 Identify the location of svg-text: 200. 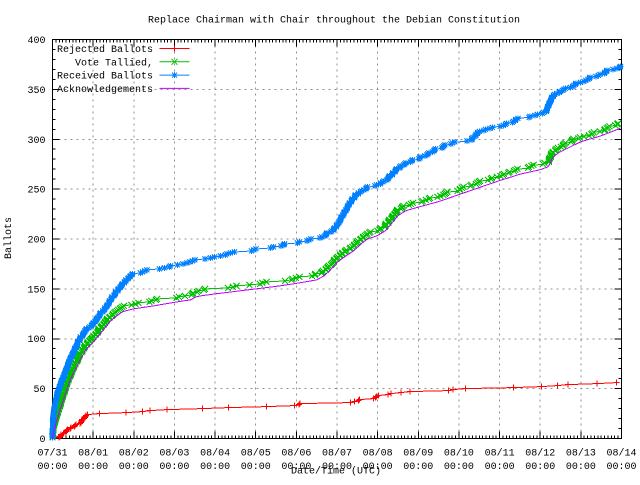
(36, 241).